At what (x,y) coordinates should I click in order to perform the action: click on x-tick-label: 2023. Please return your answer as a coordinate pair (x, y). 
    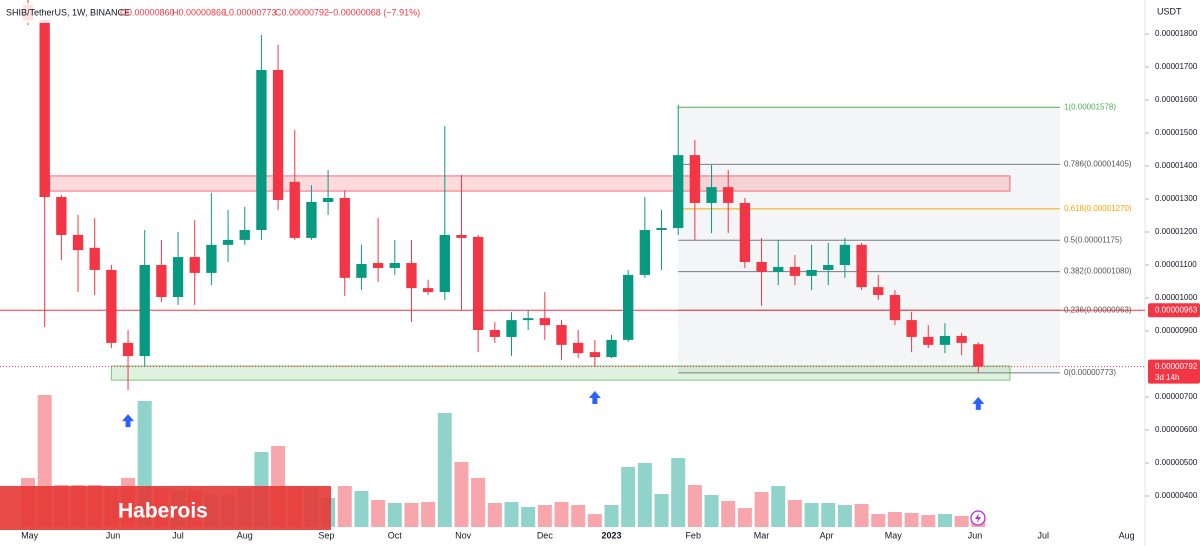
    Looking at the image, I should click on (611, 535).